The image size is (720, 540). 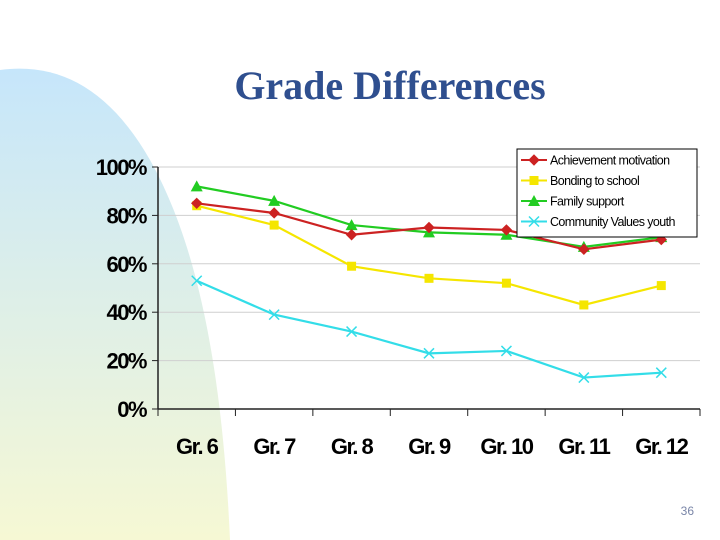 What do you see at coordinates (610, 161) in the screenshot?
I see `legend-label-achievement-motivation: Achievement motivation` at bounding box center [610, 161].